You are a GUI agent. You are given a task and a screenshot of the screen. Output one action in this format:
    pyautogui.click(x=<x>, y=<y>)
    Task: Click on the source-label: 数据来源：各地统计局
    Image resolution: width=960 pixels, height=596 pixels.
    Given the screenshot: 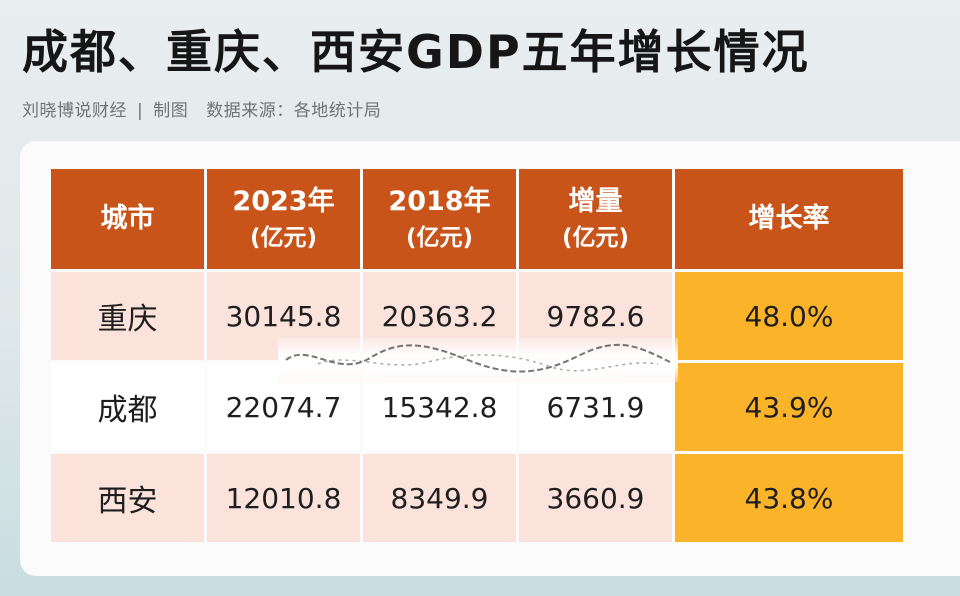 What is the action you would take?
    pyautogui.click(x=294, y=111)
    